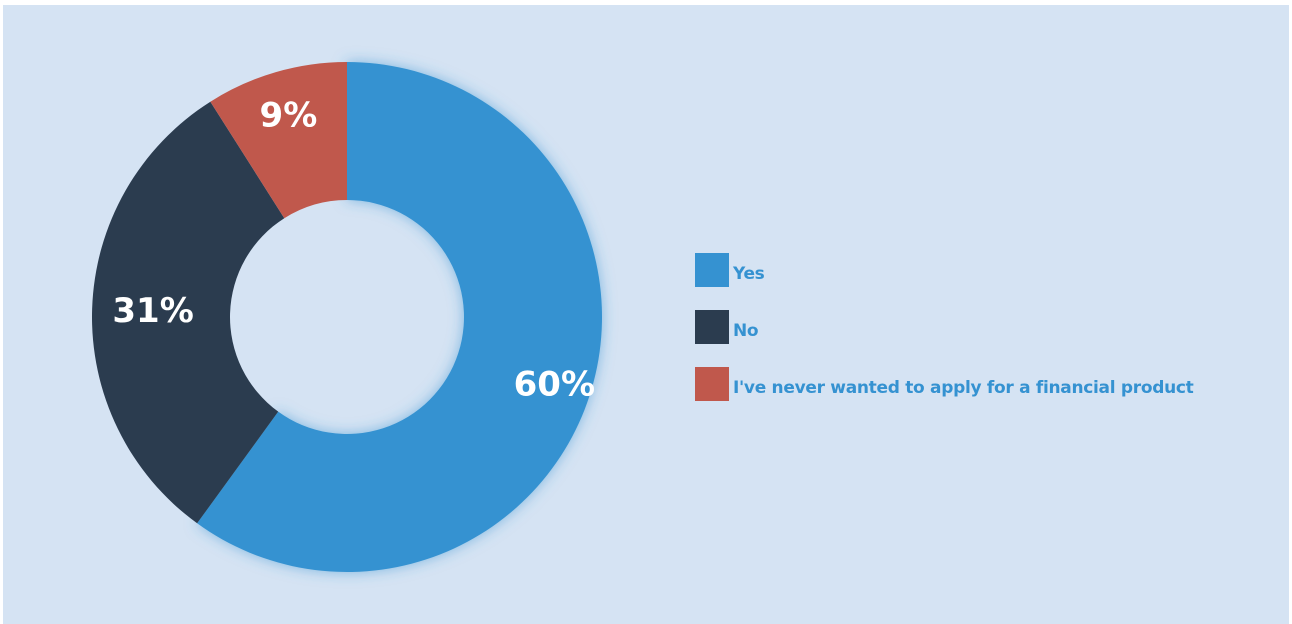  What do you see at coordinates (278, 140) in the screenshot?
I see `slice-i-ve-never-wanted-to-apply-for-a-financial-product` at bounding box center [278, 140].